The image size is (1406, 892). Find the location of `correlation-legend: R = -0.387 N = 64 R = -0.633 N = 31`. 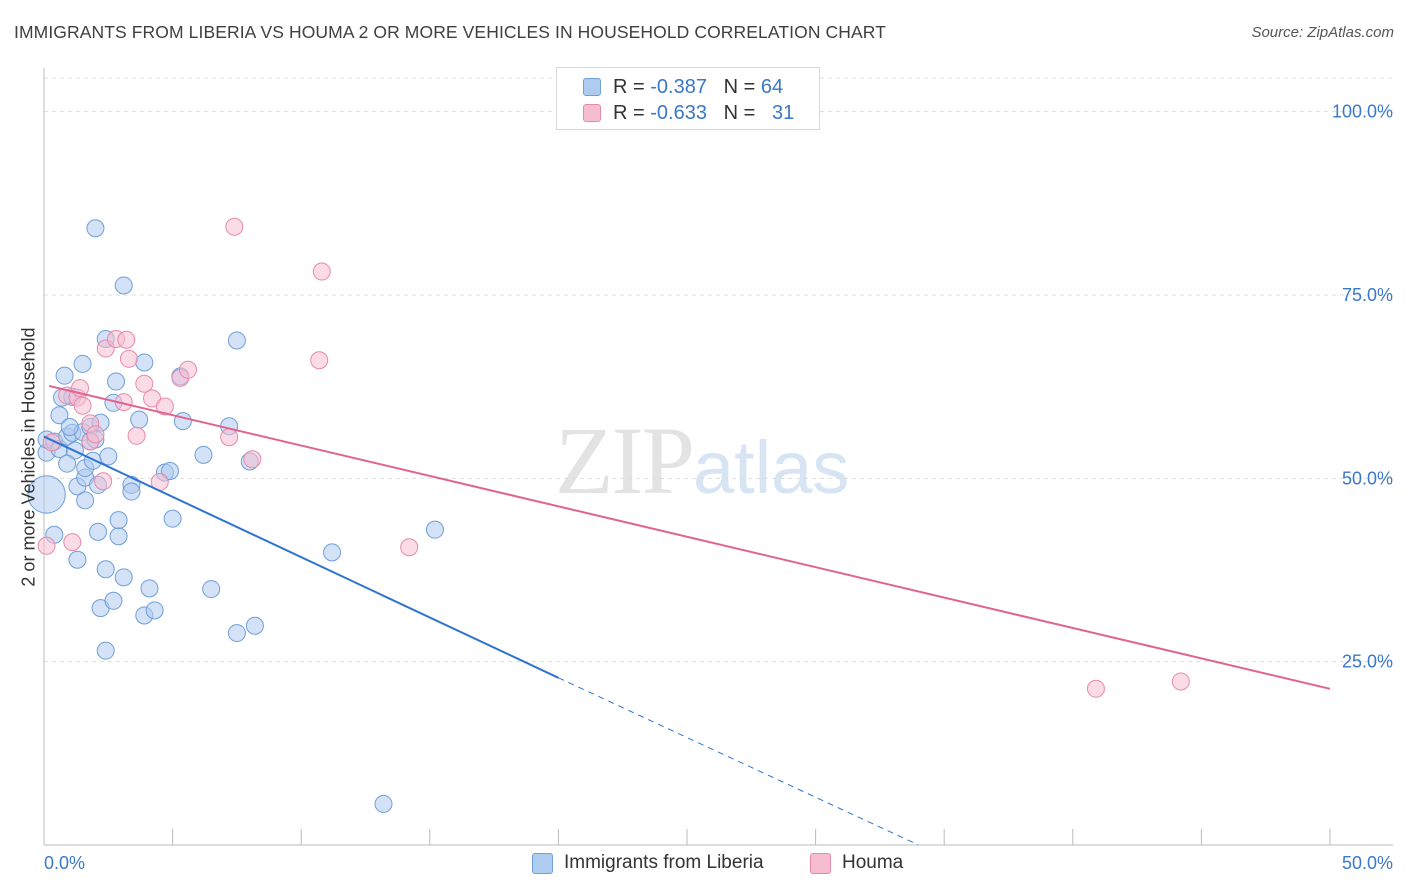

correlation-legend: R = -0.387 N = 64 R = -0.633 N = 31 is located at coordinates (688, 98).